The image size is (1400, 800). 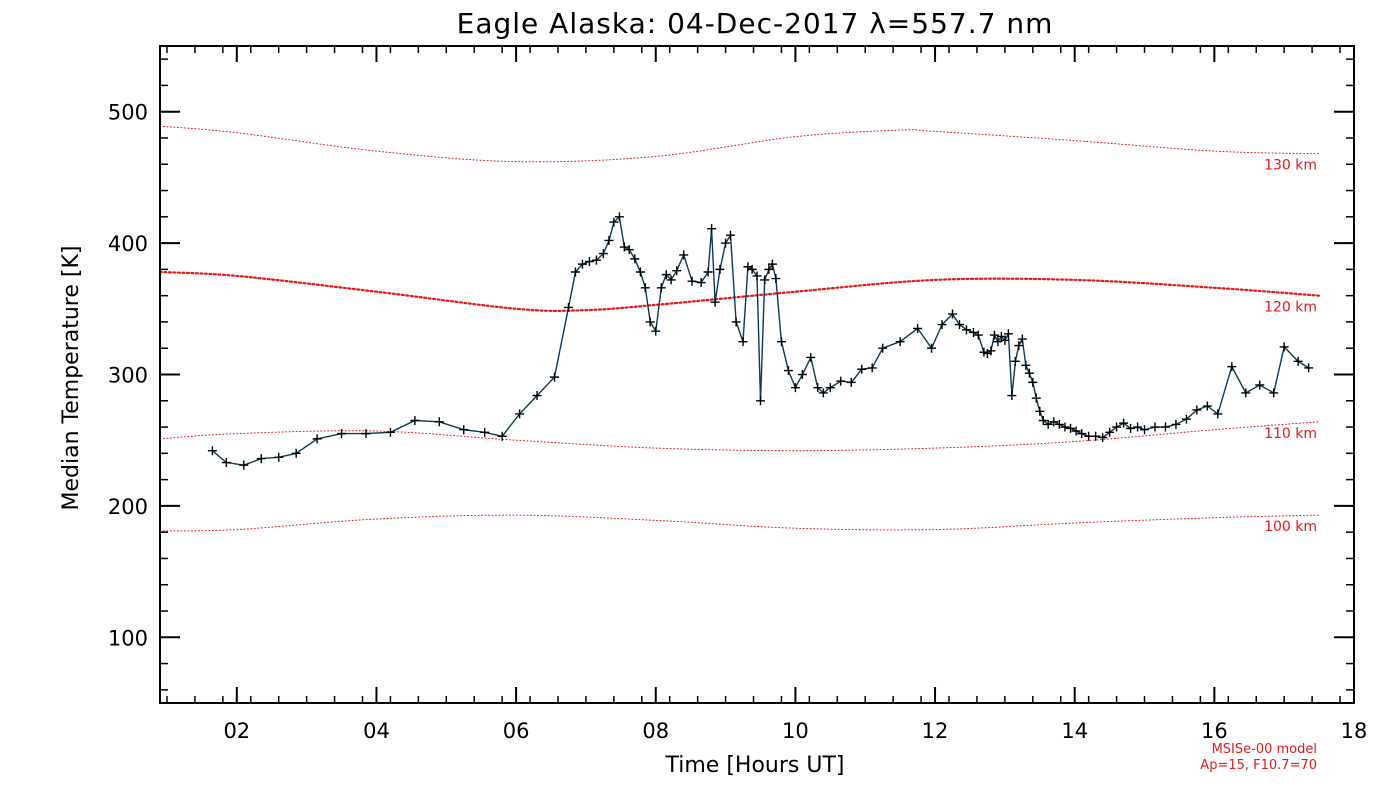 What do you see at coordinates (1290, 434) in the screenshot?
I see `model-curve-label: 110 km` at bounding box center [1290, 434].